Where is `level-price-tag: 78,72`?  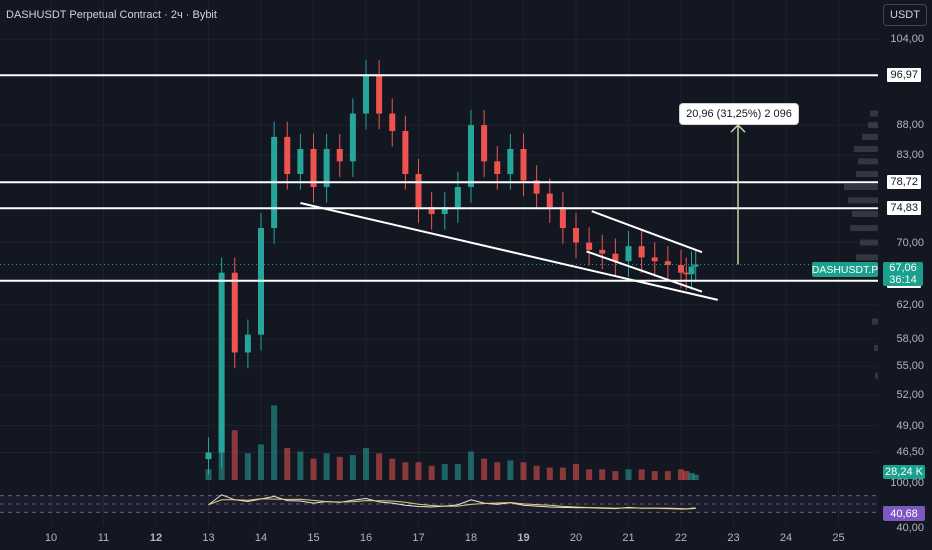
level-price-tag: 78,72 is located at coordinates (904, 182).